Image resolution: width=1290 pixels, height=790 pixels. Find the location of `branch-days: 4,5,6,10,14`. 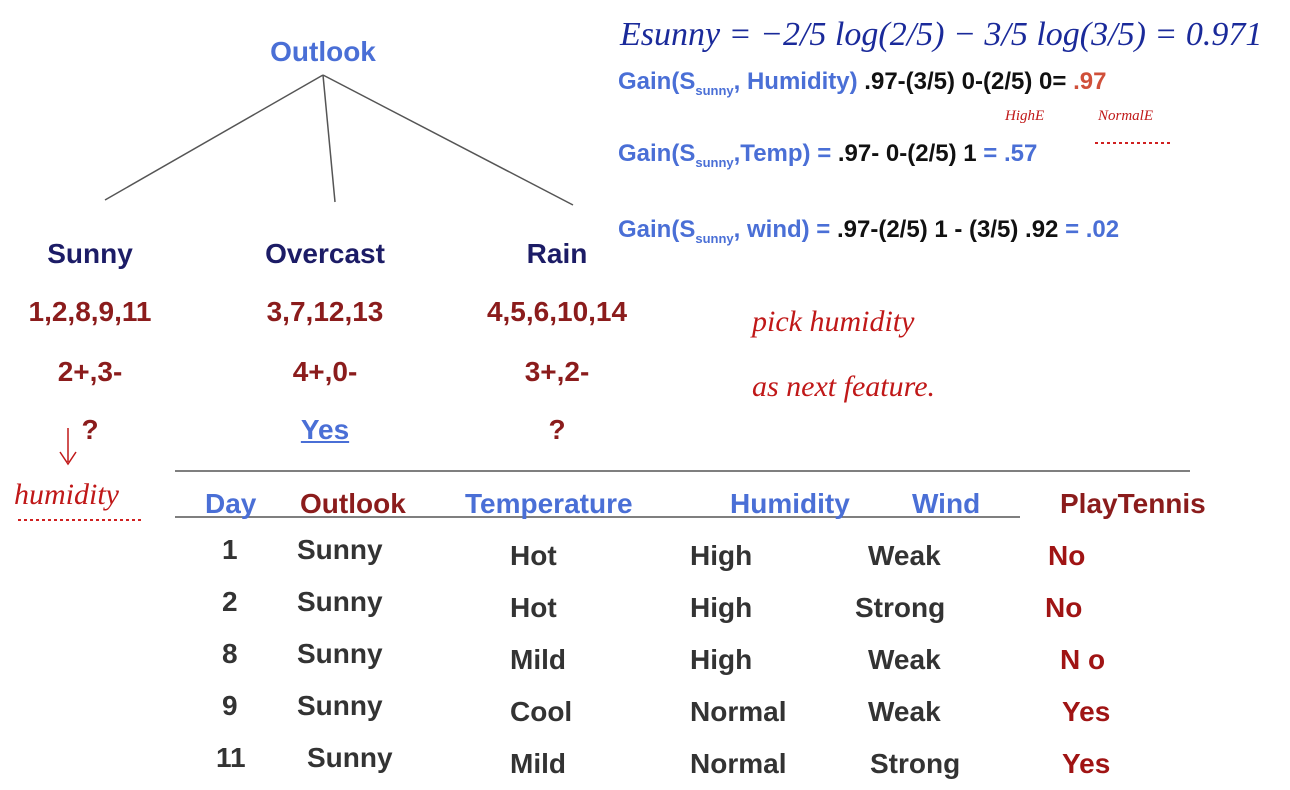

branch-days: 4,5,6,10,14 is located at coordinates (557, 311).